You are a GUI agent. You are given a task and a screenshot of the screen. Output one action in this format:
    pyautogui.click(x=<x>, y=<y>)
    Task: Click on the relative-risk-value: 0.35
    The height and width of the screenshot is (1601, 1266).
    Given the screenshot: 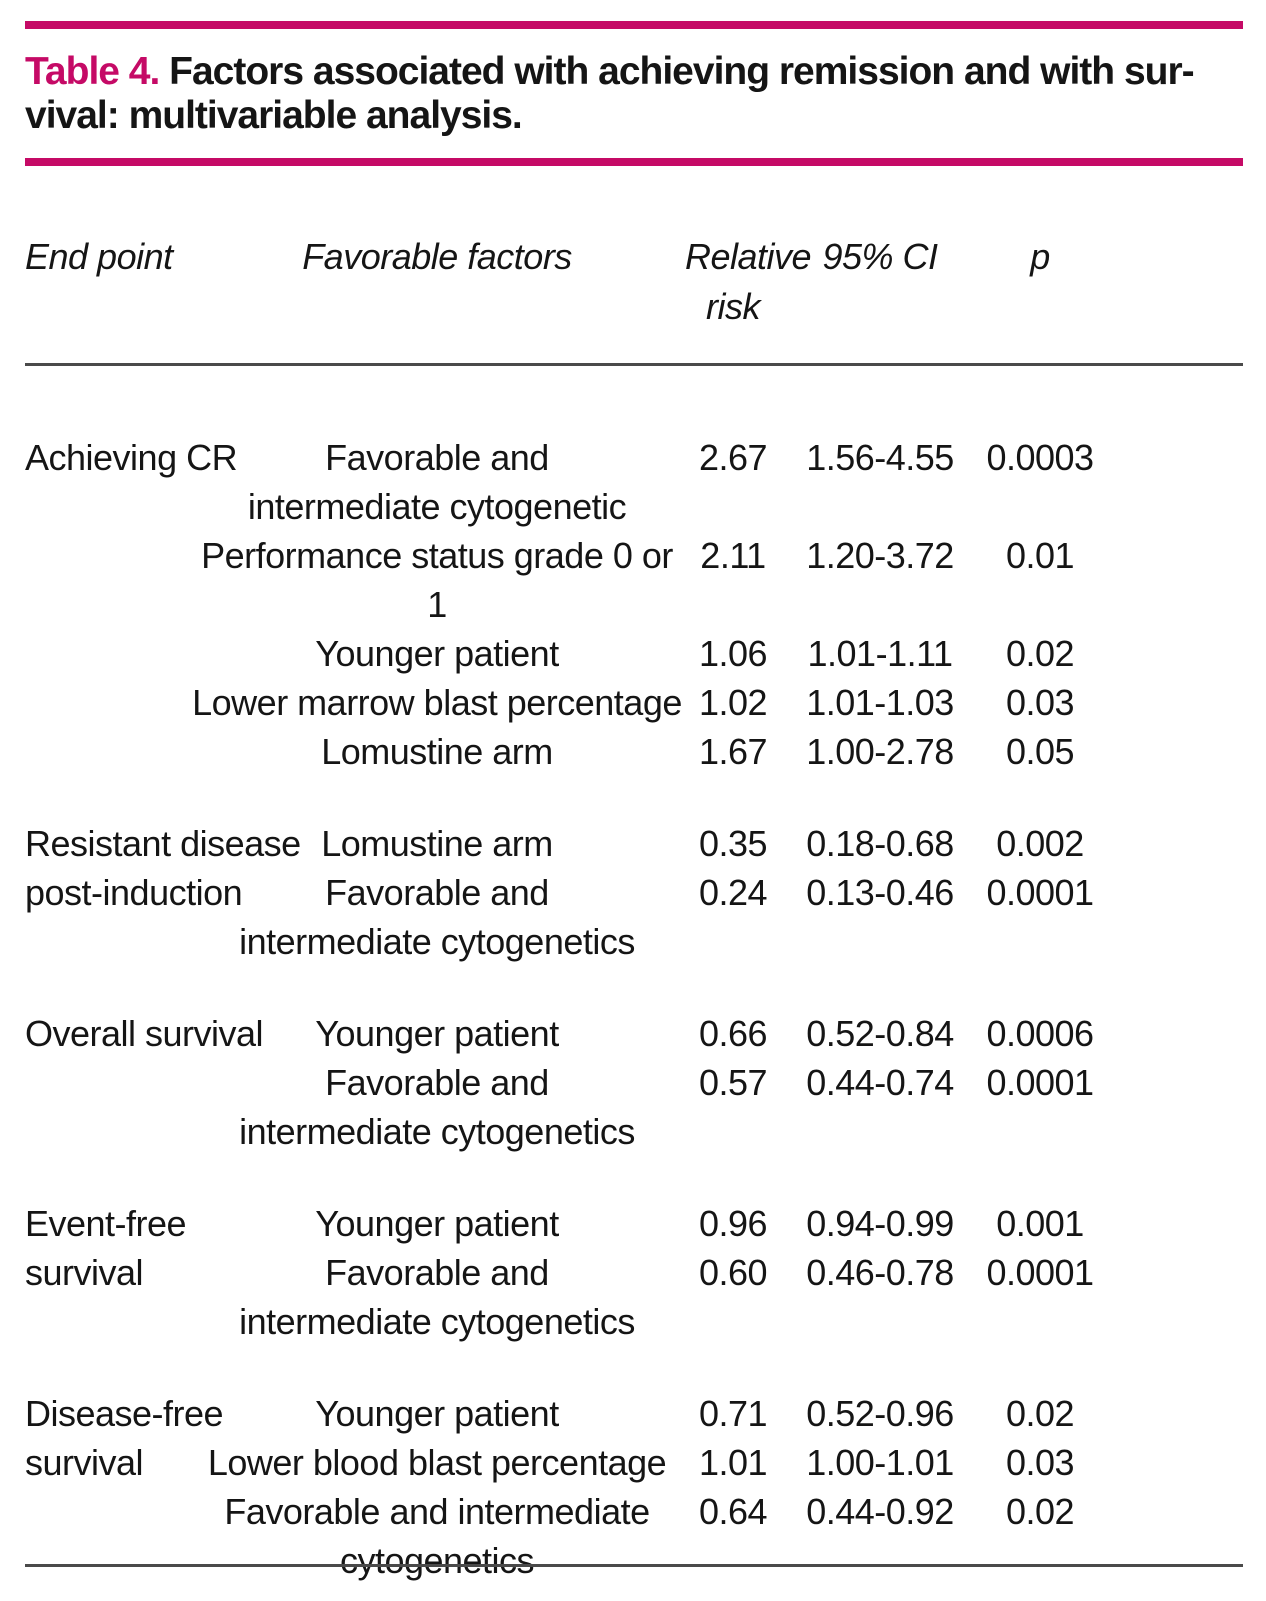 What is the action you would take?
    pyautogui.click(x=733, y=843)
    